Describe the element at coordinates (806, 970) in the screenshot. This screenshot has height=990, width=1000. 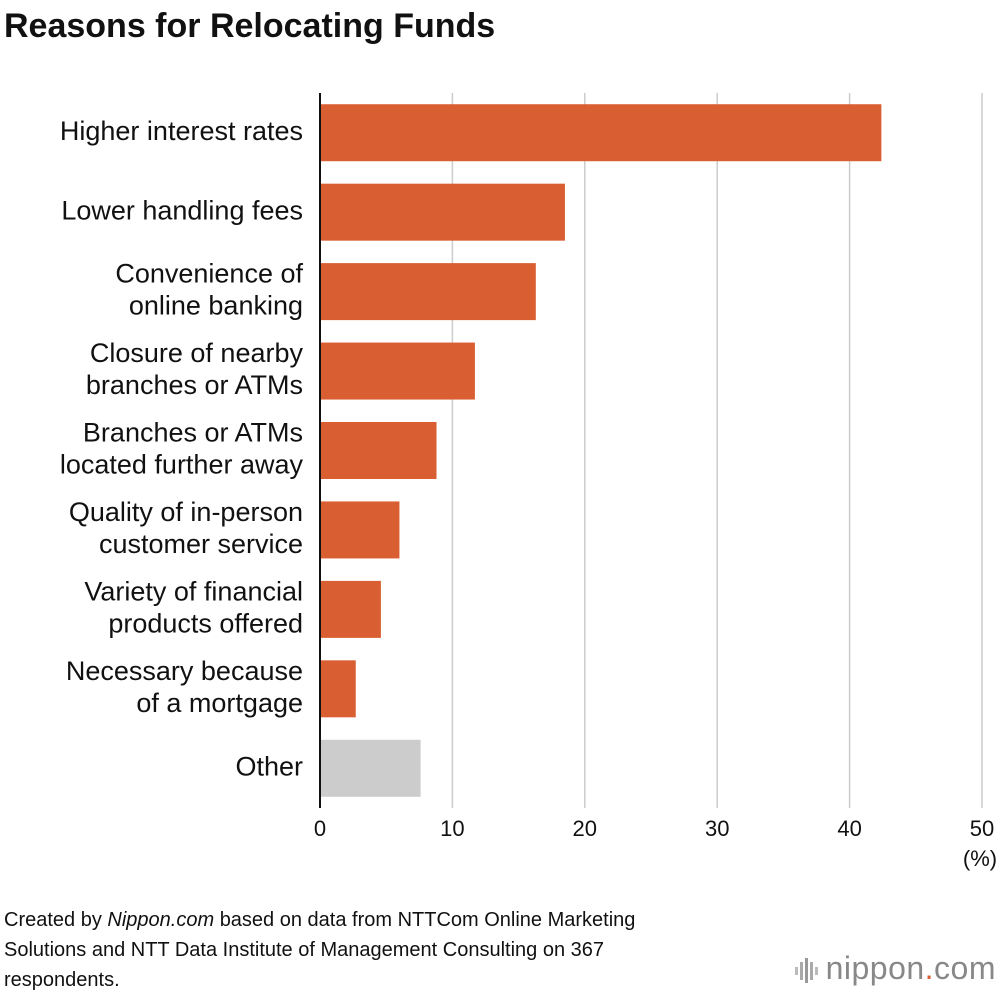
I see `logo-icon` at that location.